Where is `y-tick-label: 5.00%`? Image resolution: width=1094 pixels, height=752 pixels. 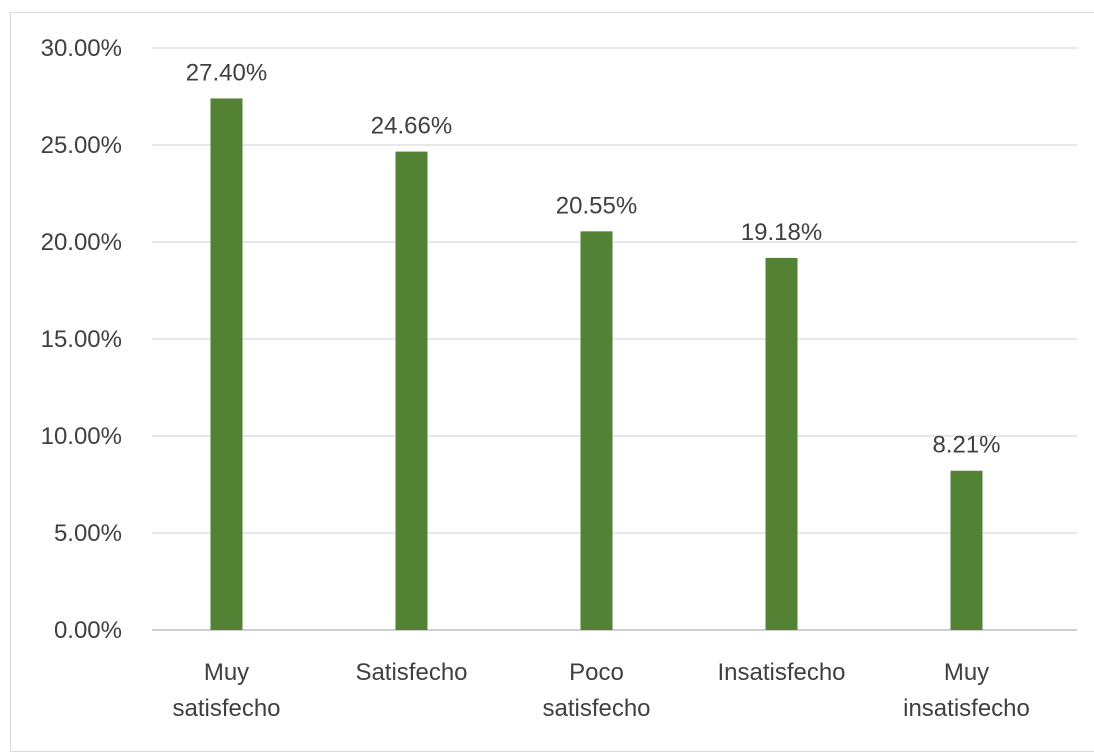
y-tick-label: 5.00% is located at coordinates (88, 533).